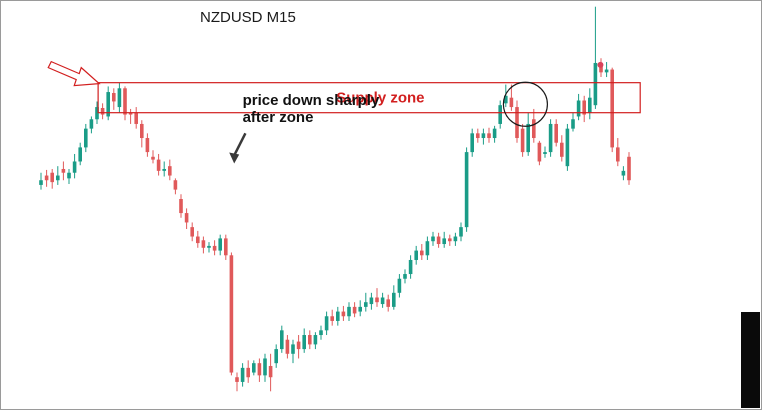  I want to click on down-arrow-shaft, so click(240, 144).